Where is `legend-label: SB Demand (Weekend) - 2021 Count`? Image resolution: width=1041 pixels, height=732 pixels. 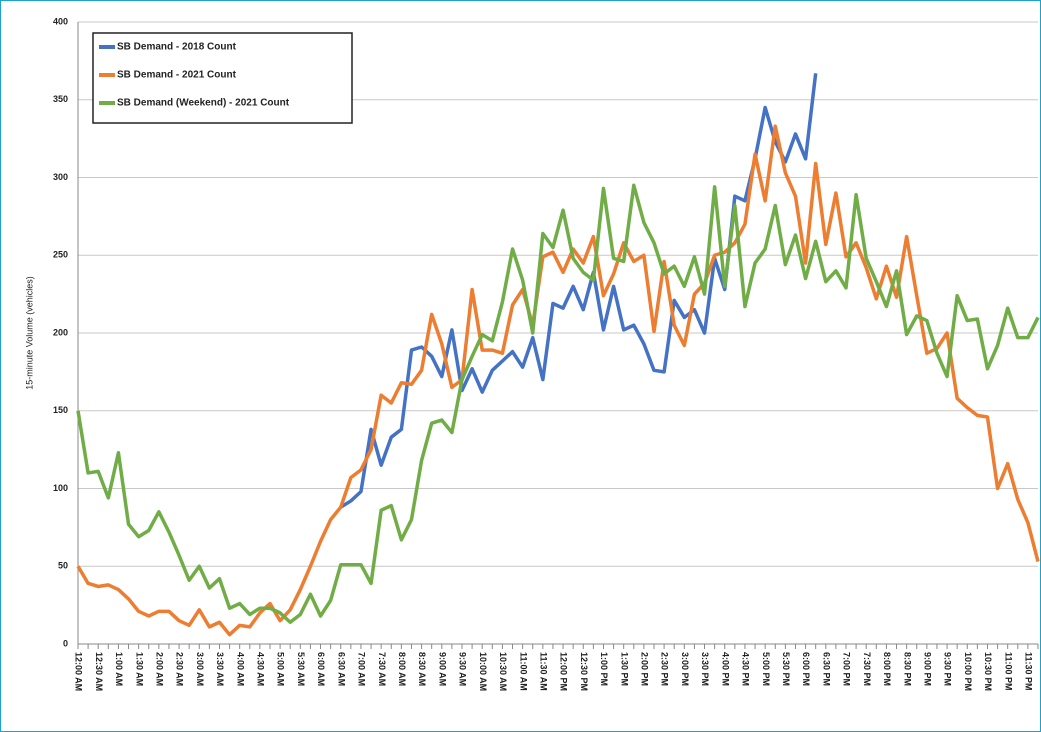 legend-label: SB Demand (Weekend) - 2021 Count is located at coordinates (203, 103).